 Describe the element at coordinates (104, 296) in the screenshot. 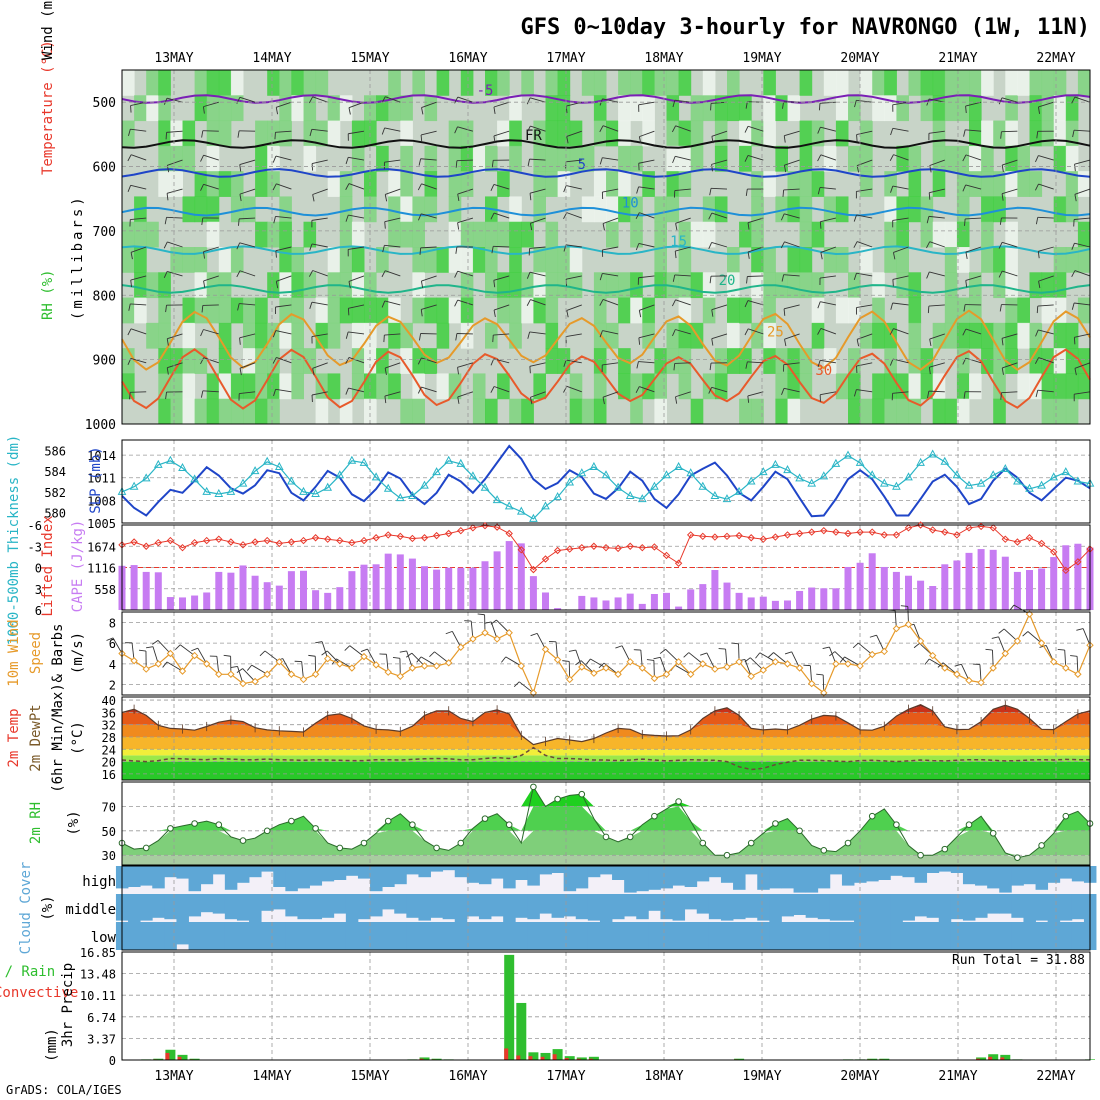

I see `pressure-tick: 800` at that location.